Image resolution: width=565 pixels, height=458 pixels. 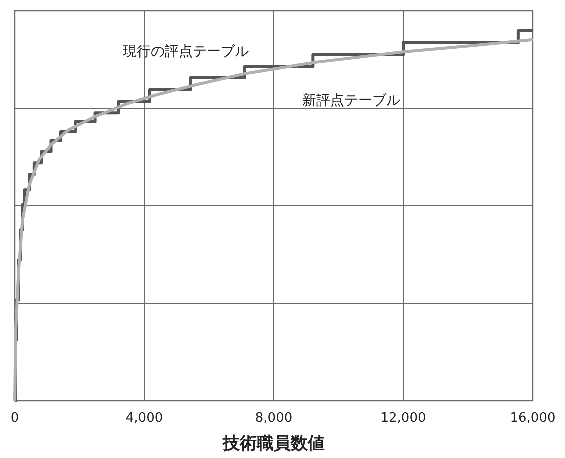 I want to click on x-axis-title: 技術職員数値, so click(x=273, y=444).